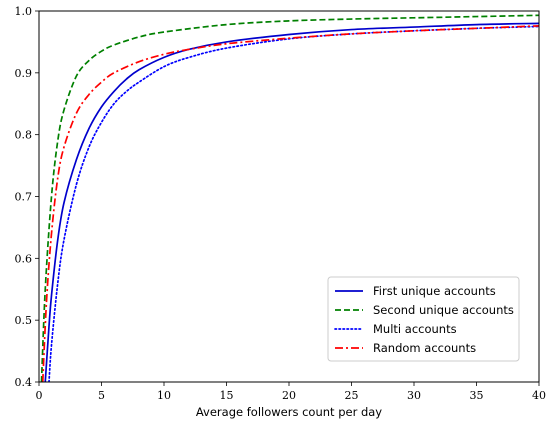 Image resolution: width=549 pixels, height=423 pixels. What do you see at coordinates (101, 395) in the screenshot?
I see `x-tick-label: 5` at bounding box center [101, 395].